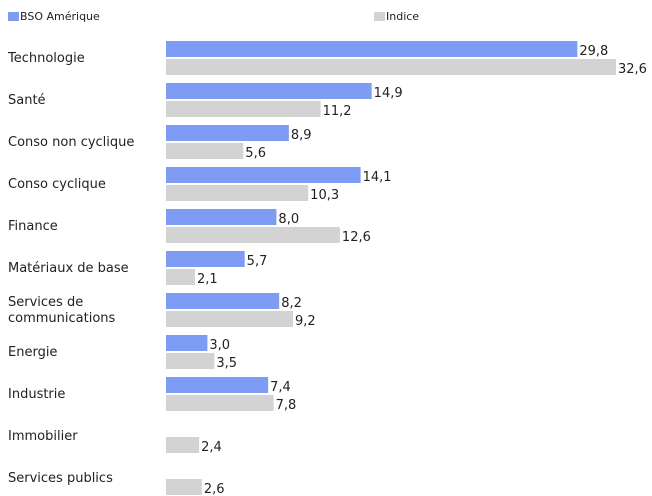  What do you see at coordinates (219, 345) in the screenshot?
I see `value-label-bso: 3,0` at bounding box center [219, 345].